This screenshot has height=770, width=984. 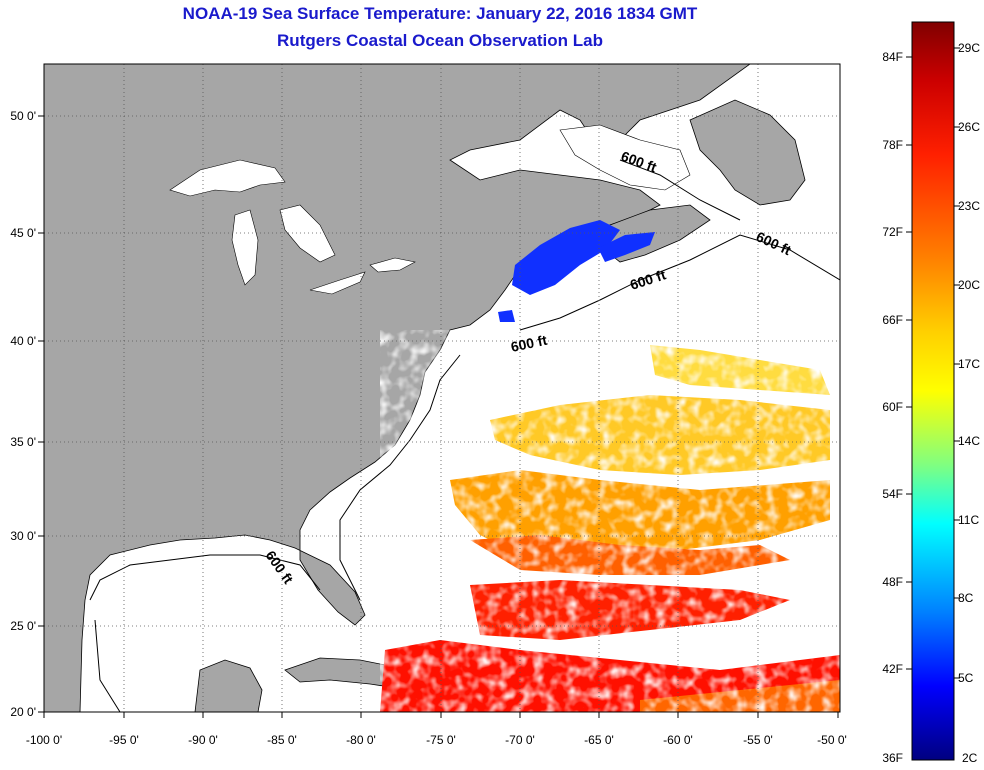 What do you see at coordinates (337, 283) in the screenshot?
I see `lake-erie` at bounding box center [337, 283].